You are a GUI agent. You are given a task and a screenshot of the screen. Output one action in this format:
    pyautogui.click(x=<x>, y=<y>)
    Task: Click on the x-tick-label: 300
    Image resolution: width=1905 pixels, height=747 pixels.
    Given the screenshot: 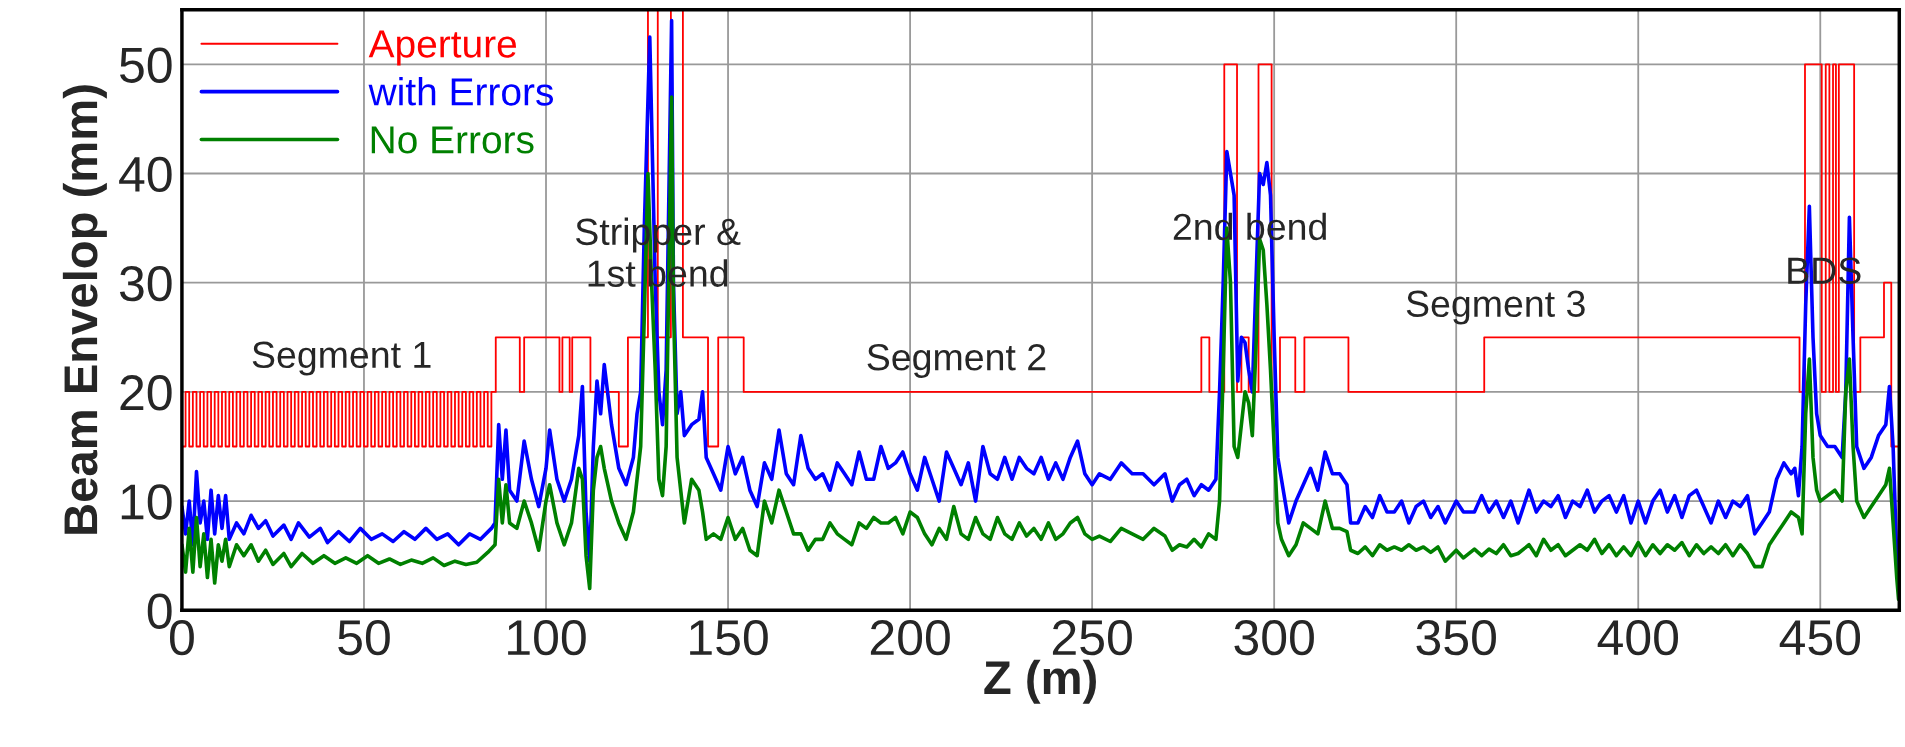 What is the action you would take?
    pyautogui.click(x=1274, y=637)
    